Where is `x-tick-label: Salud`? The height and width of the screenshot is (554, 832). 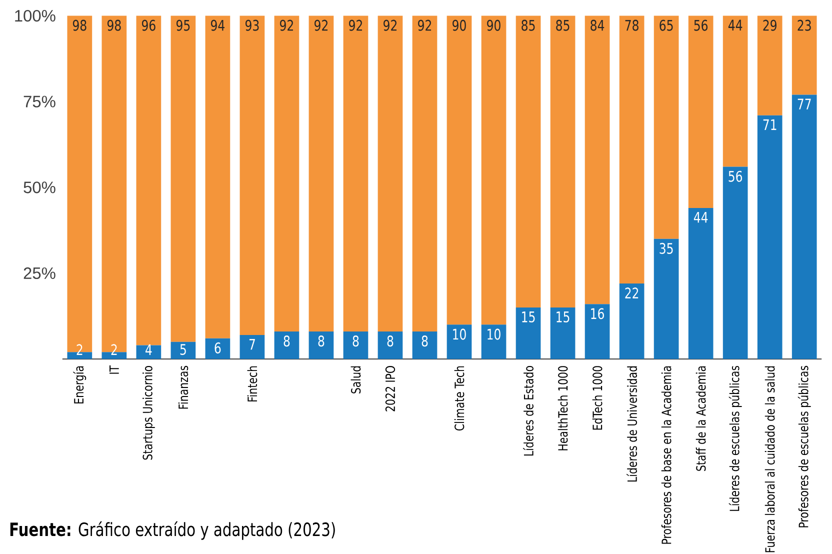 x-tick-label: Salud is located at coordinates (355, 380).